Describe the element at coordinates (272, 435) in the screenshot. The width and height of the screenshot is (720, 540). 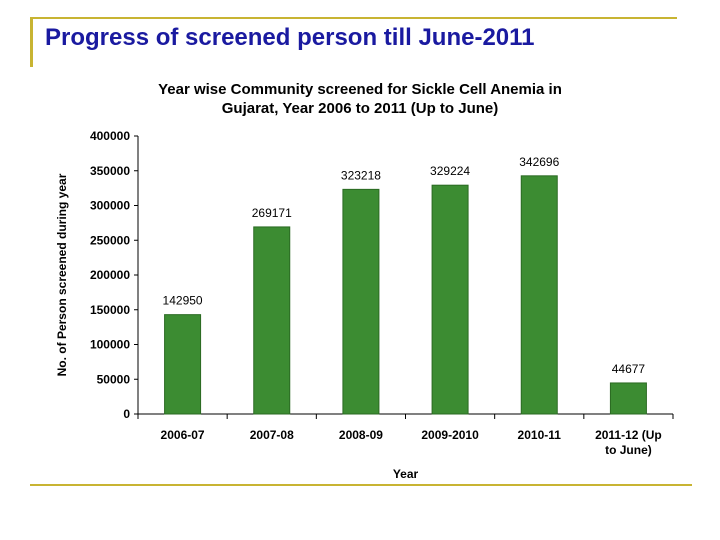
I see `x-tick-label: 2007-08` at that location.